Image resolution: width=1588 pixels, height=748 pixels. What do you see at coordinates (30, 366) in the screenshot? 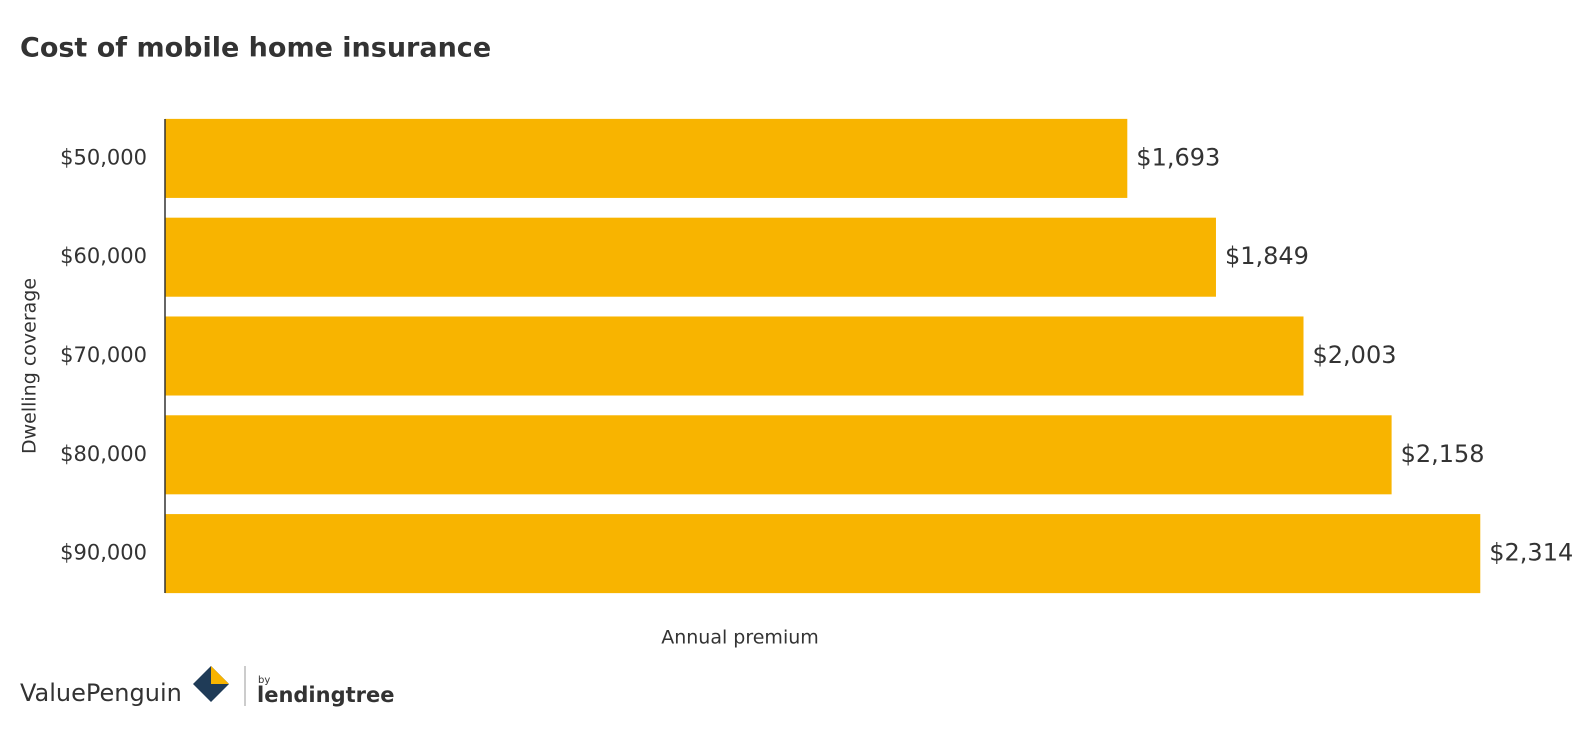
I see `y-axis-title: Dwelling coverage` at bounding box center [30, 366].